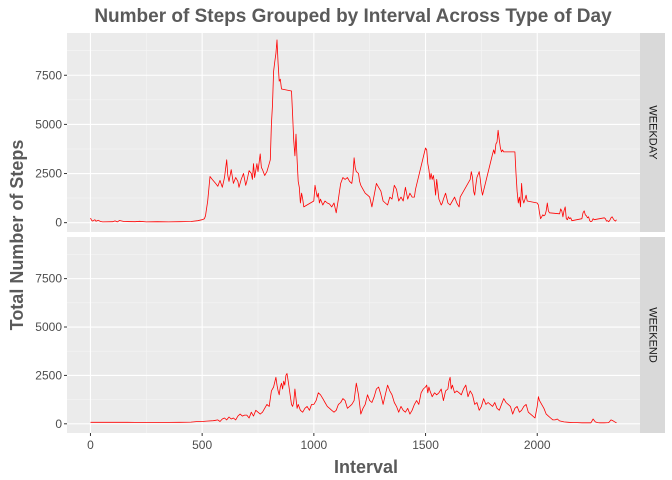 The width and height of the screenshot is (672, 480). What do you see at coordinates (17, 235) in the screenshot?
I see `y-axis-title: Total Number of Steps` at bounding box center [17, 235].